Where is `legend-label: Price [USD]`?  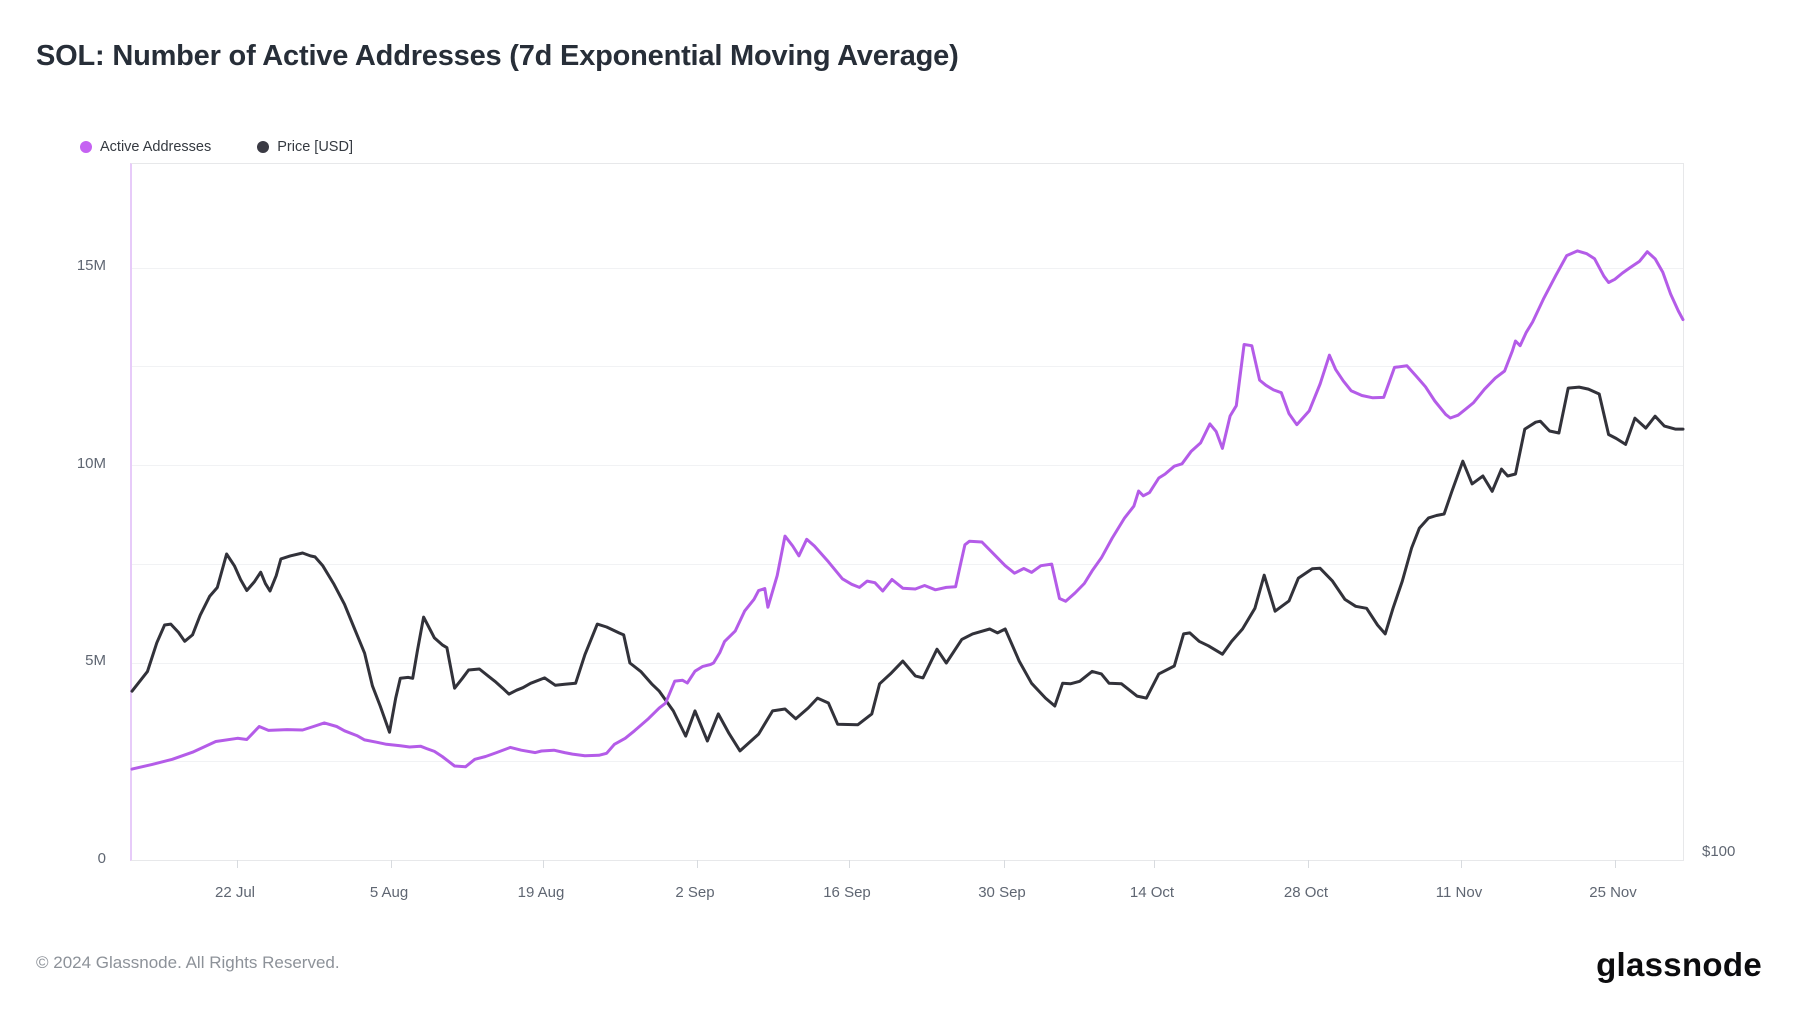 legend-label: Price [USD] is located at coordinates (315, 147).